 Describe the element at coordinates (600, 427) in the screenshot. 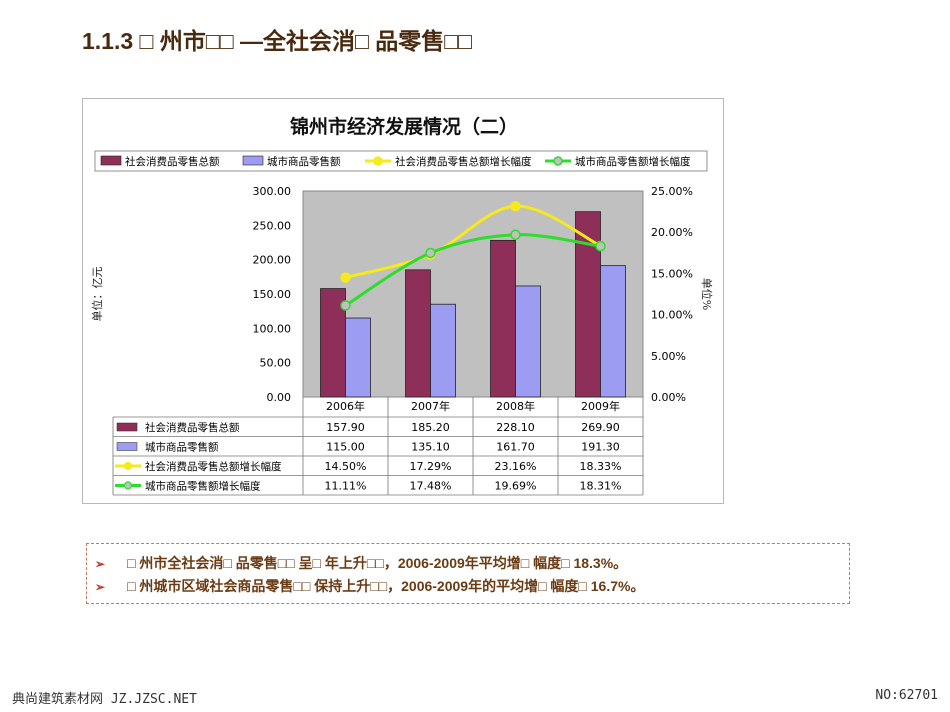

I see `data-label-1-2009年: 269.90` at that location.